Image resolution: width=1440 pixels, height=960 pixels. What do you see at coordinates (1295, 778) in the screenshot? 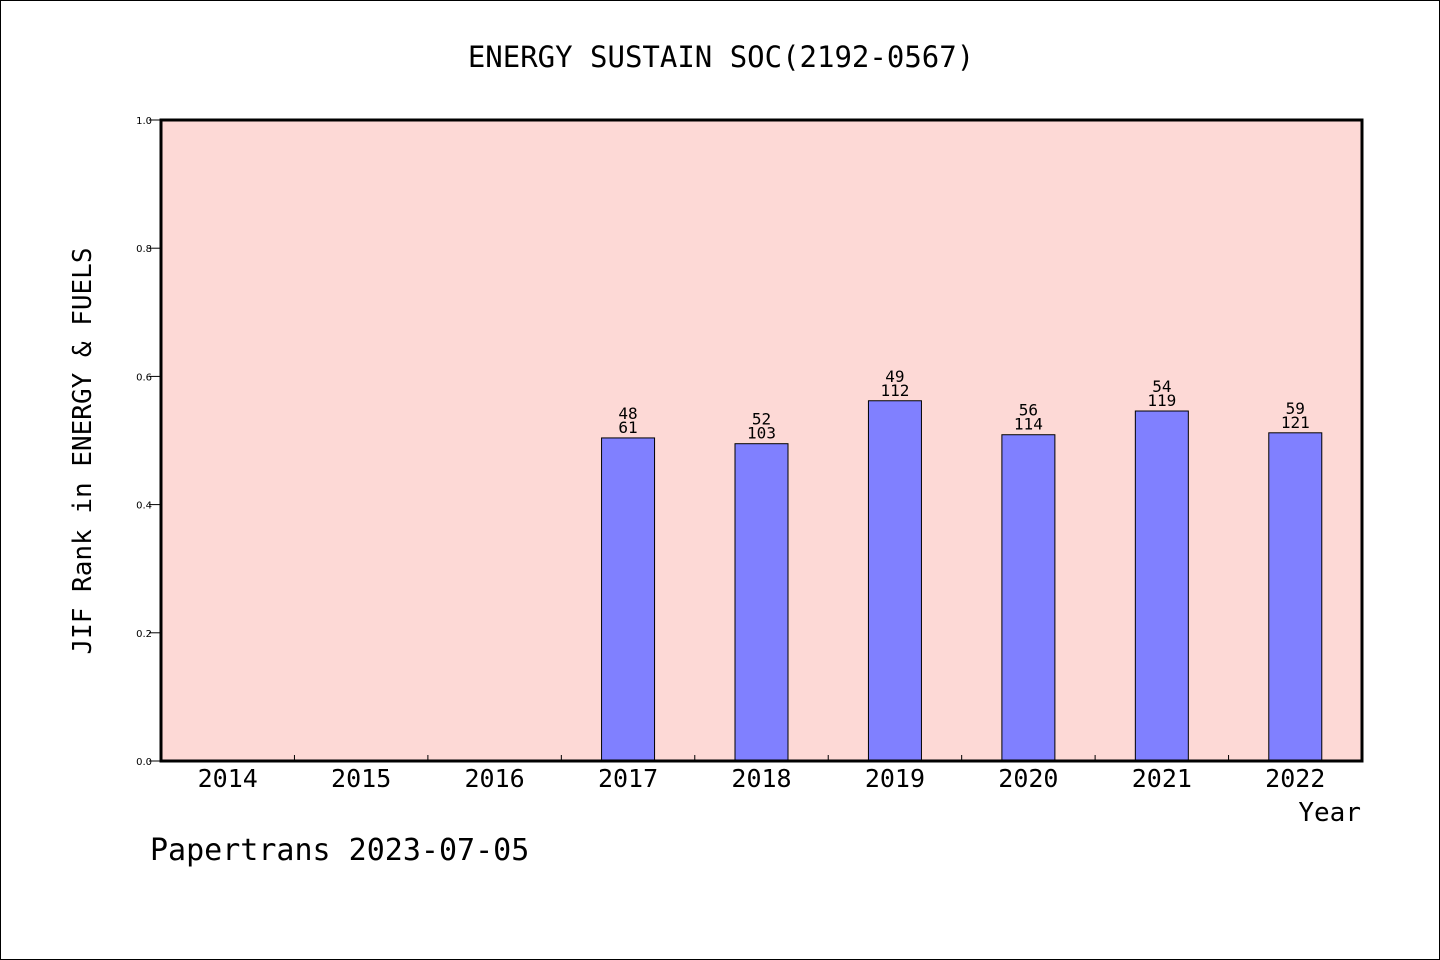
I see `x-tick-label: 2022` at bounding box center [1295, 778].